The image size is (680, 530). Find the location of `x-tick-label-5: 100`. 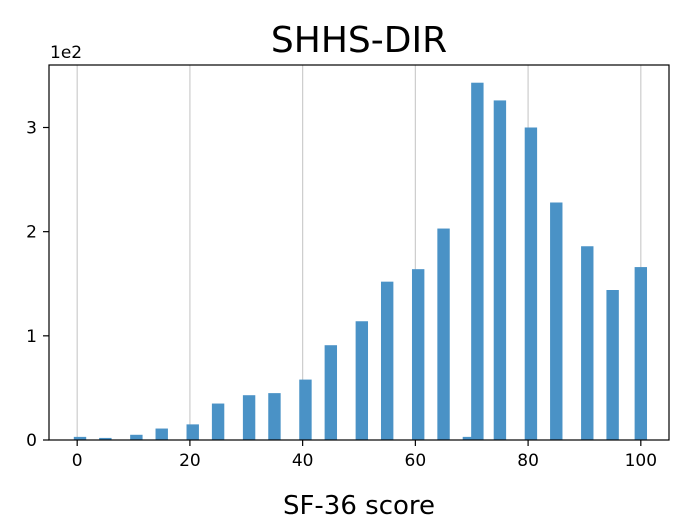

x-tick-label-5: 100 is located at coordinates (641, 461).